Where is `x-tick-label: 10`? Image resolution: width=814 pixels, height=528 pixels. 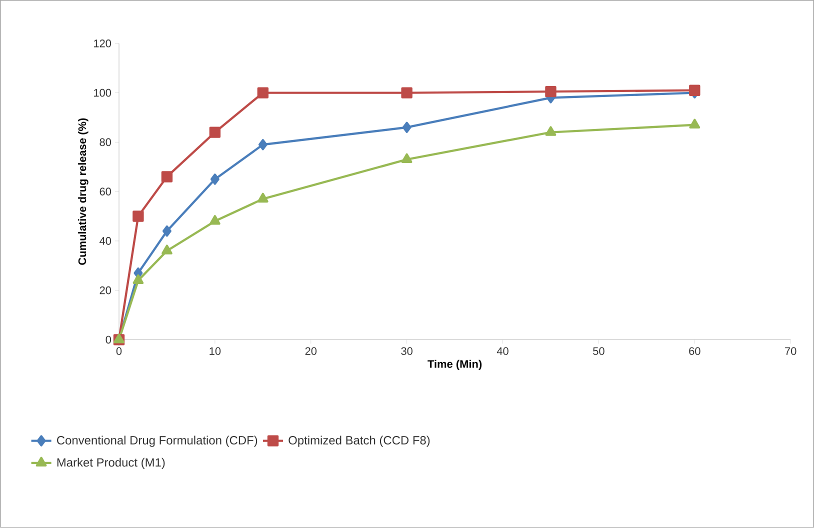 x-tick-label: 10 is located at coordinates (215, 351).